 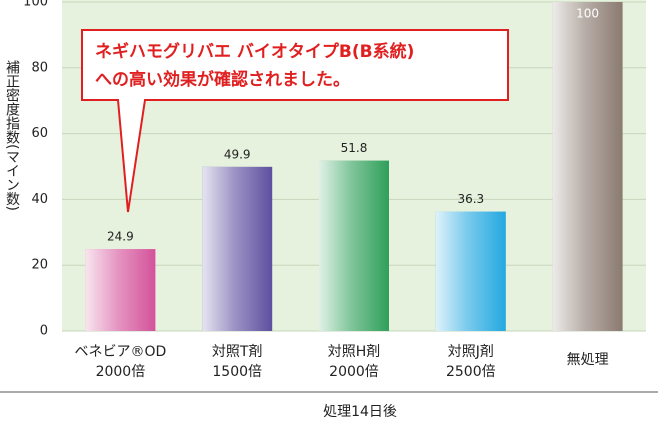 I want to click on y-tick-label: 60, so click(x=39, y=133).